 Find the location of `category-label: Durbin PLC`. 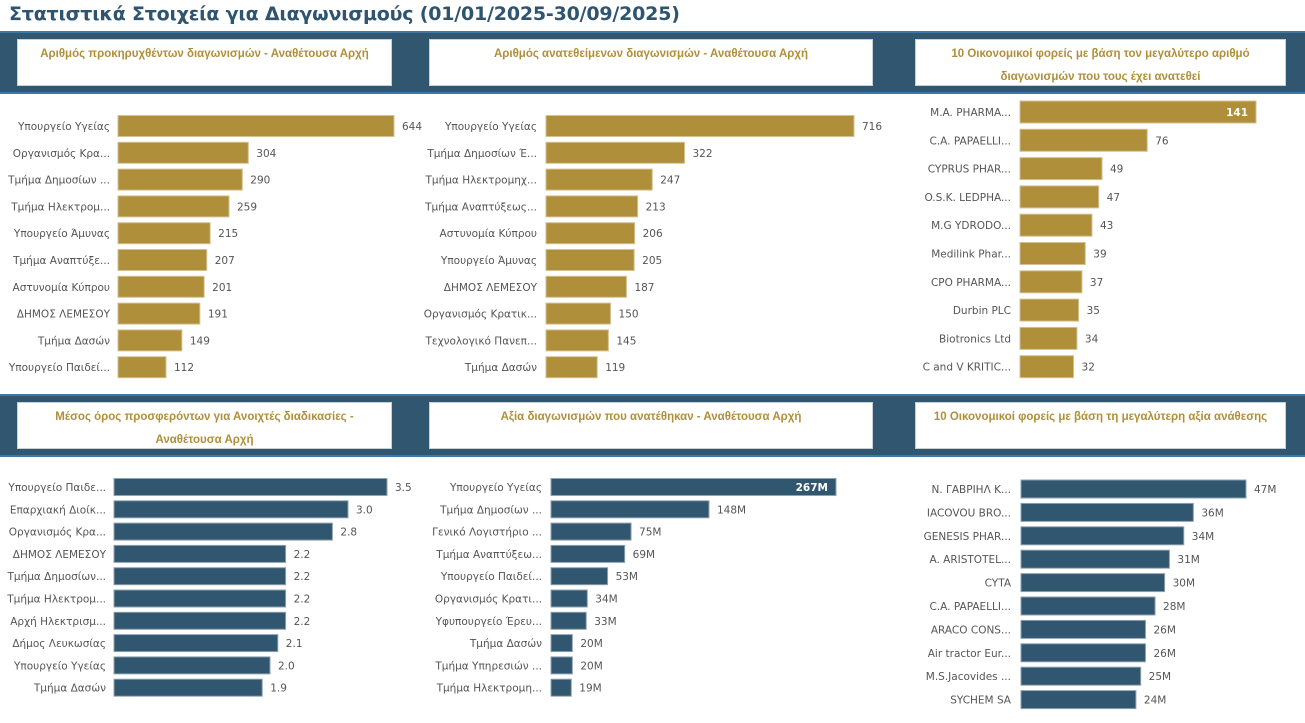

category-label: Durbin PLC is located at coordinates (982, 311).